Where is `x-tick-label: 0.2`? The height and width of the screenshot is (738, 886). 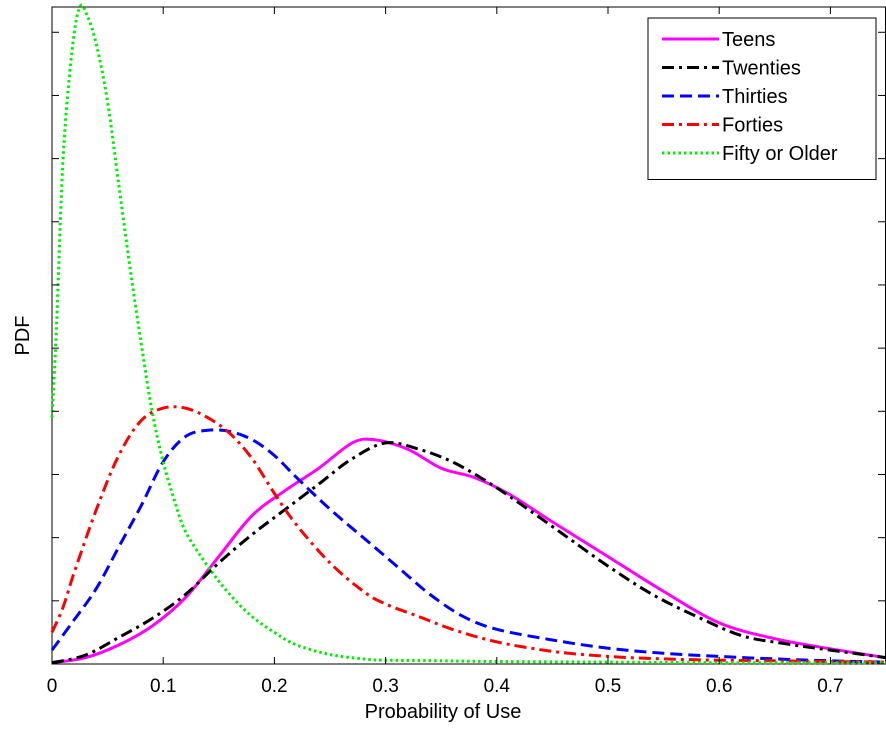 x-tick-label: 0.2 is located at coordinates (274, 686).